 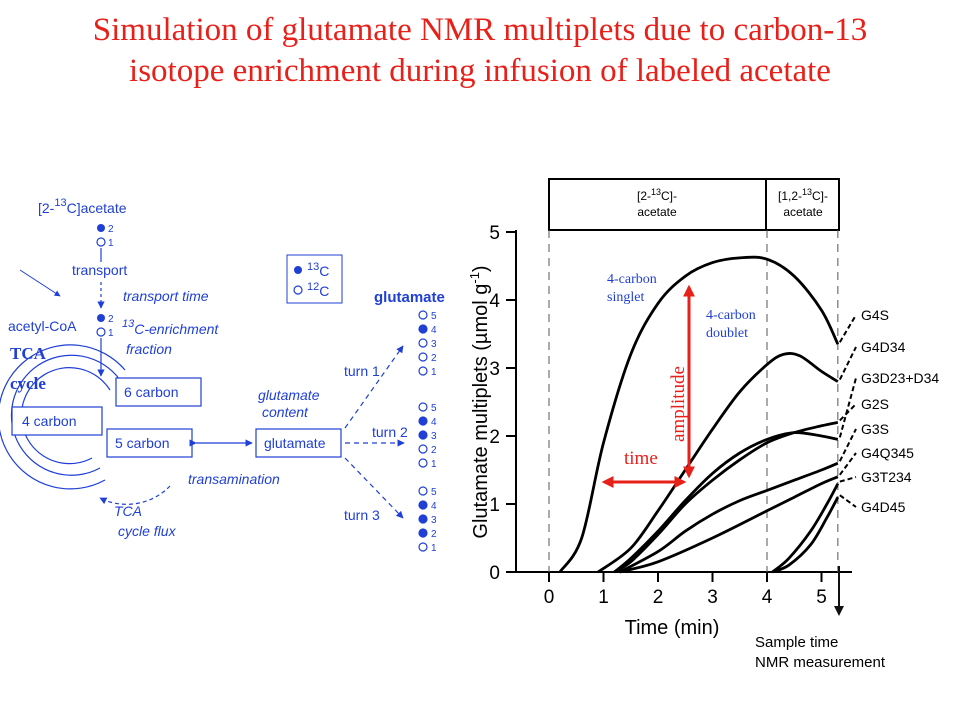 What do you see at coordinates (289, 395) in the screenshot?
I see `glutamate-content-label: glutamate` at bounding box center [289, 395].